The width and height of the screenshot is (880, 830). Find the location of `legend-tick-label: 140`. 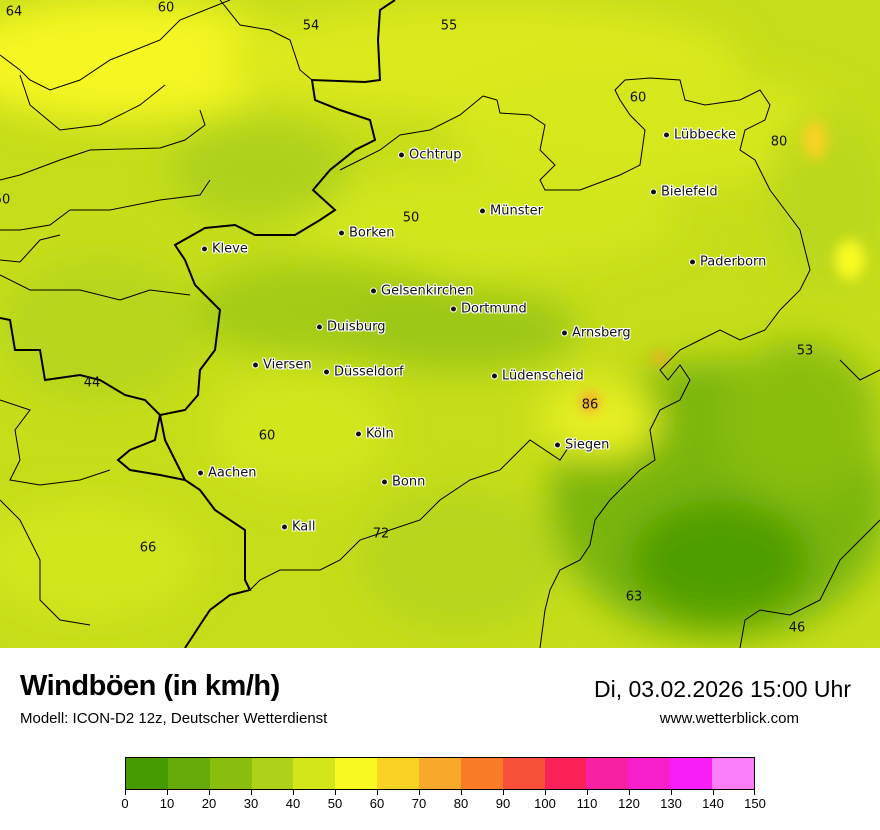

legend-tick-label: 140 is located at coordinates (713, 803).